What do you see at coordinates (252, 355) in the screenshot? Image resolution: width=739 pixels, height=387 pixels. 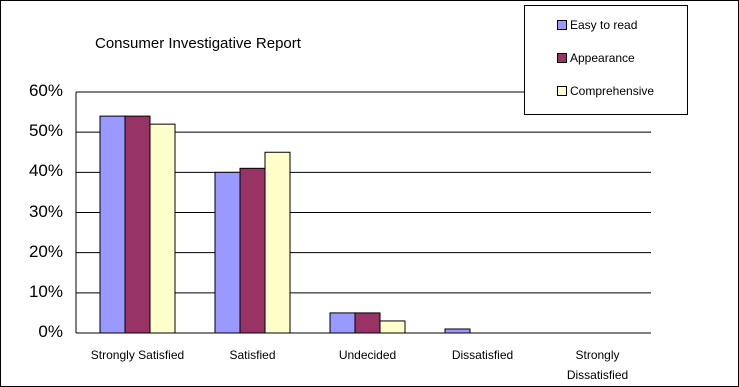 I see `x-tick-label: Satisfied` at bounding box center [252, 355].